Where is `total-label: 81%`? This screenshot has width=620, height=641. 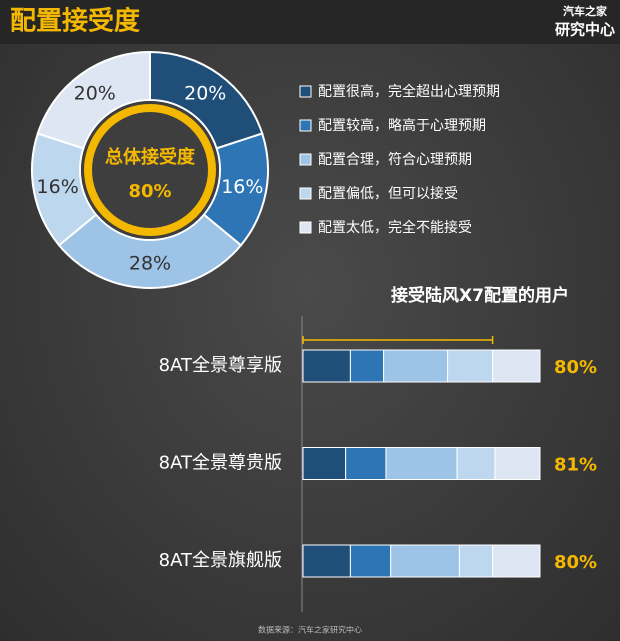 total-label: 81% is located at coordinates (575, 465).